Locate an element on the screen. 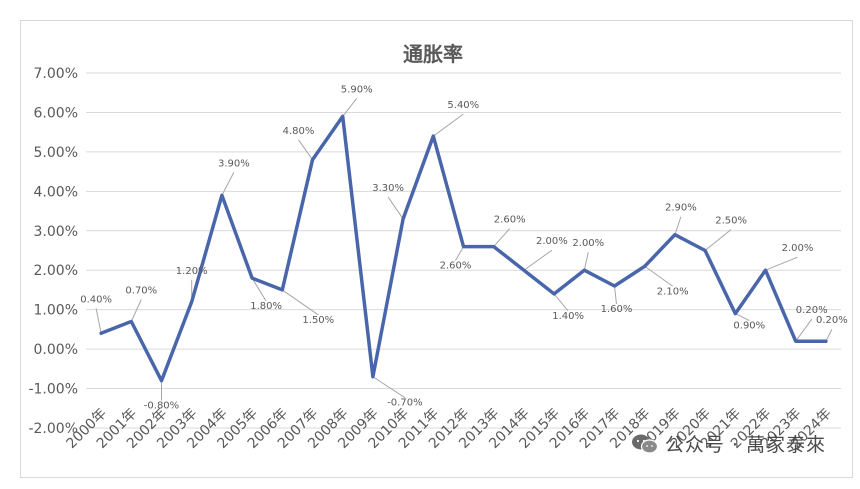 This screenshot has height=489, width=860. data-label: 1.60% is located at coordinates (617, 309).